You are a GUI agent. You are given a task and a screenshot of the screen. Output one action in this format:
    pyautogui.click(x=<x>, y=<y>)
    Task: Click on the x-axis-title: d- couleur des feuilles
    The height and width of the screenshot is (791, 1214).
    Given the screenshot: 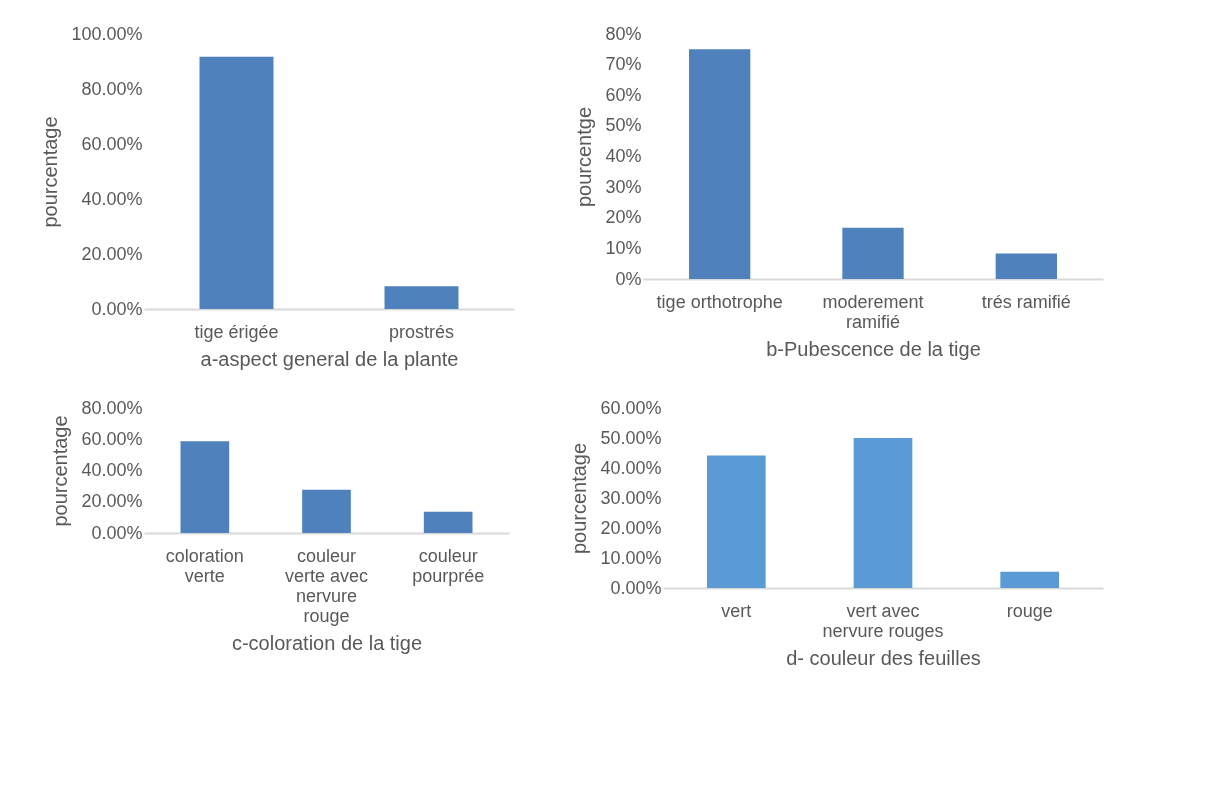 What is the action you would take?
    pyautogui.click(x=883, y=657)
    